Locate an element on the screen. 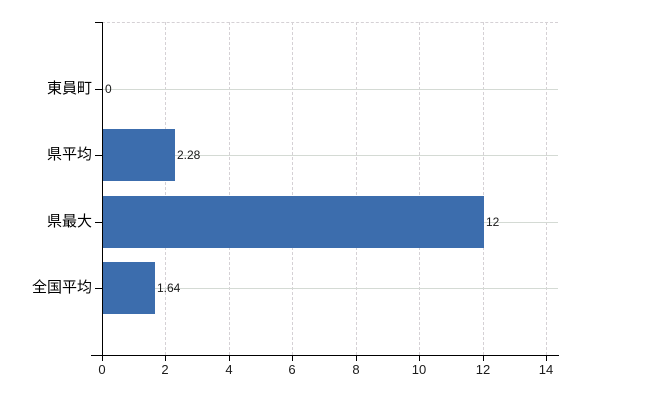 The width and height of the screenshot is (650, 400). x-axis-tick-label: 10 is located at coordinates (419, 369).